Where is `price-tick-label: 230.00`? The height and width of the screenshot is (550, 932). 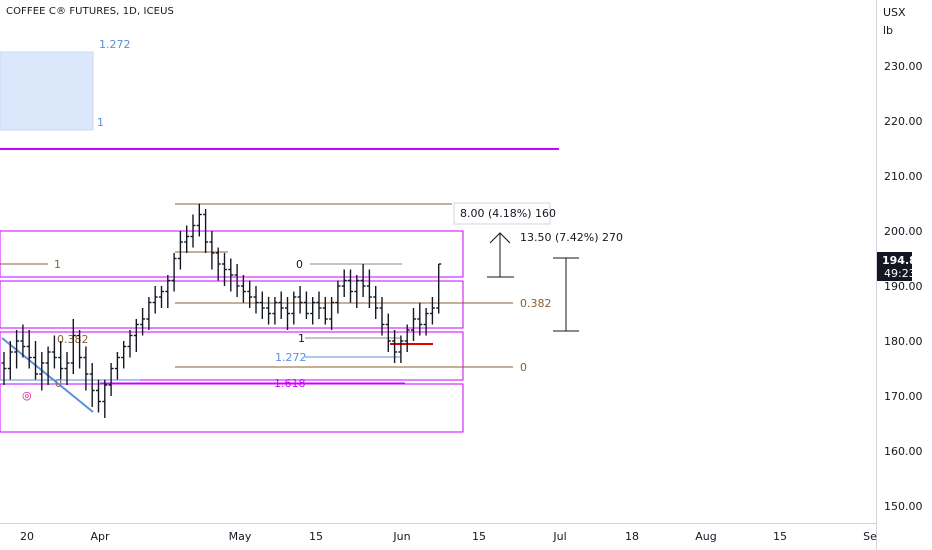 price-tick-label: 230.00 is located at coordinates (903, 66).